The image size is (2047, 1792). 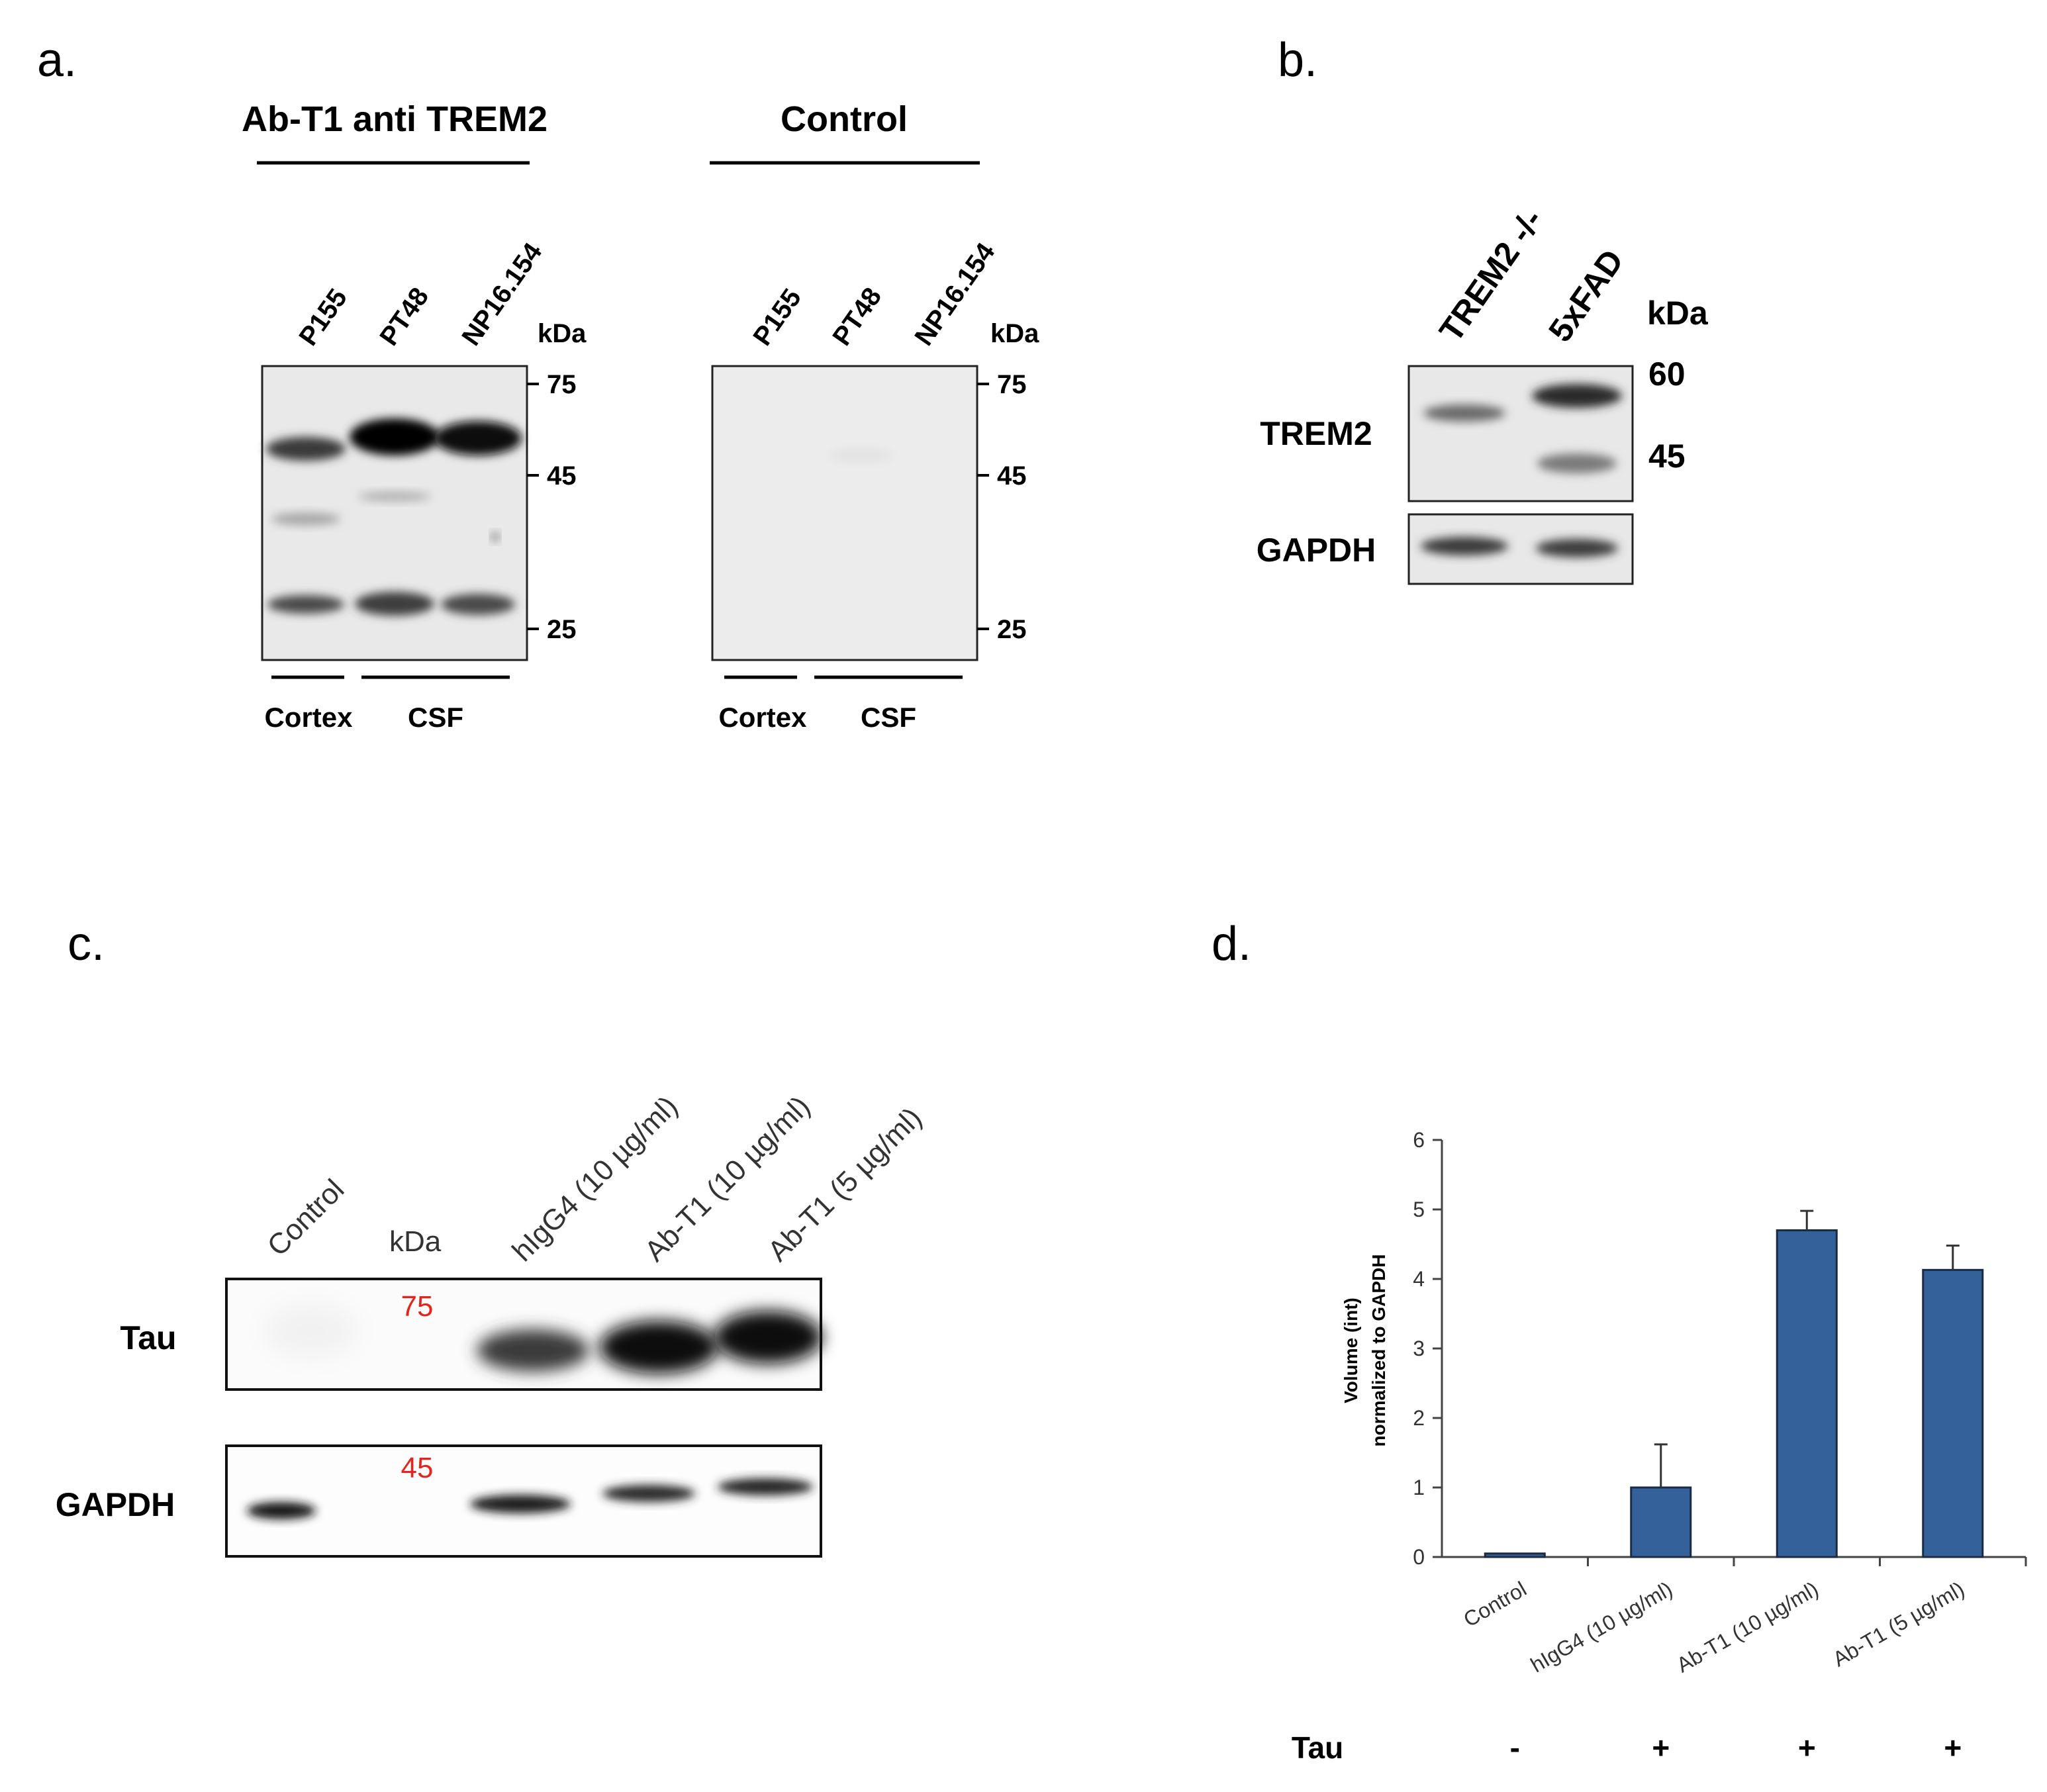 What do you see at coordinates (1601, 1627) in the screenshot?
I see `x-tick-label: hIgG4 (10 µg/ml)` at bounding box center [1601, 1627].